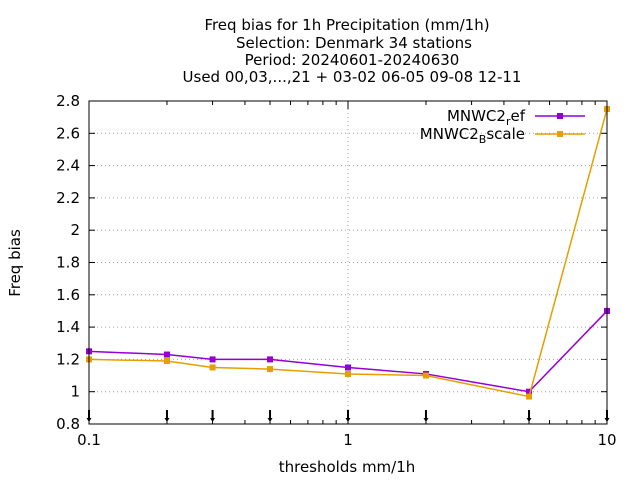 The image size is (640, 480). Describe the element at coordinates (68, 359) in the screenshot. I see `y-tick-label: 1.2` at that location.